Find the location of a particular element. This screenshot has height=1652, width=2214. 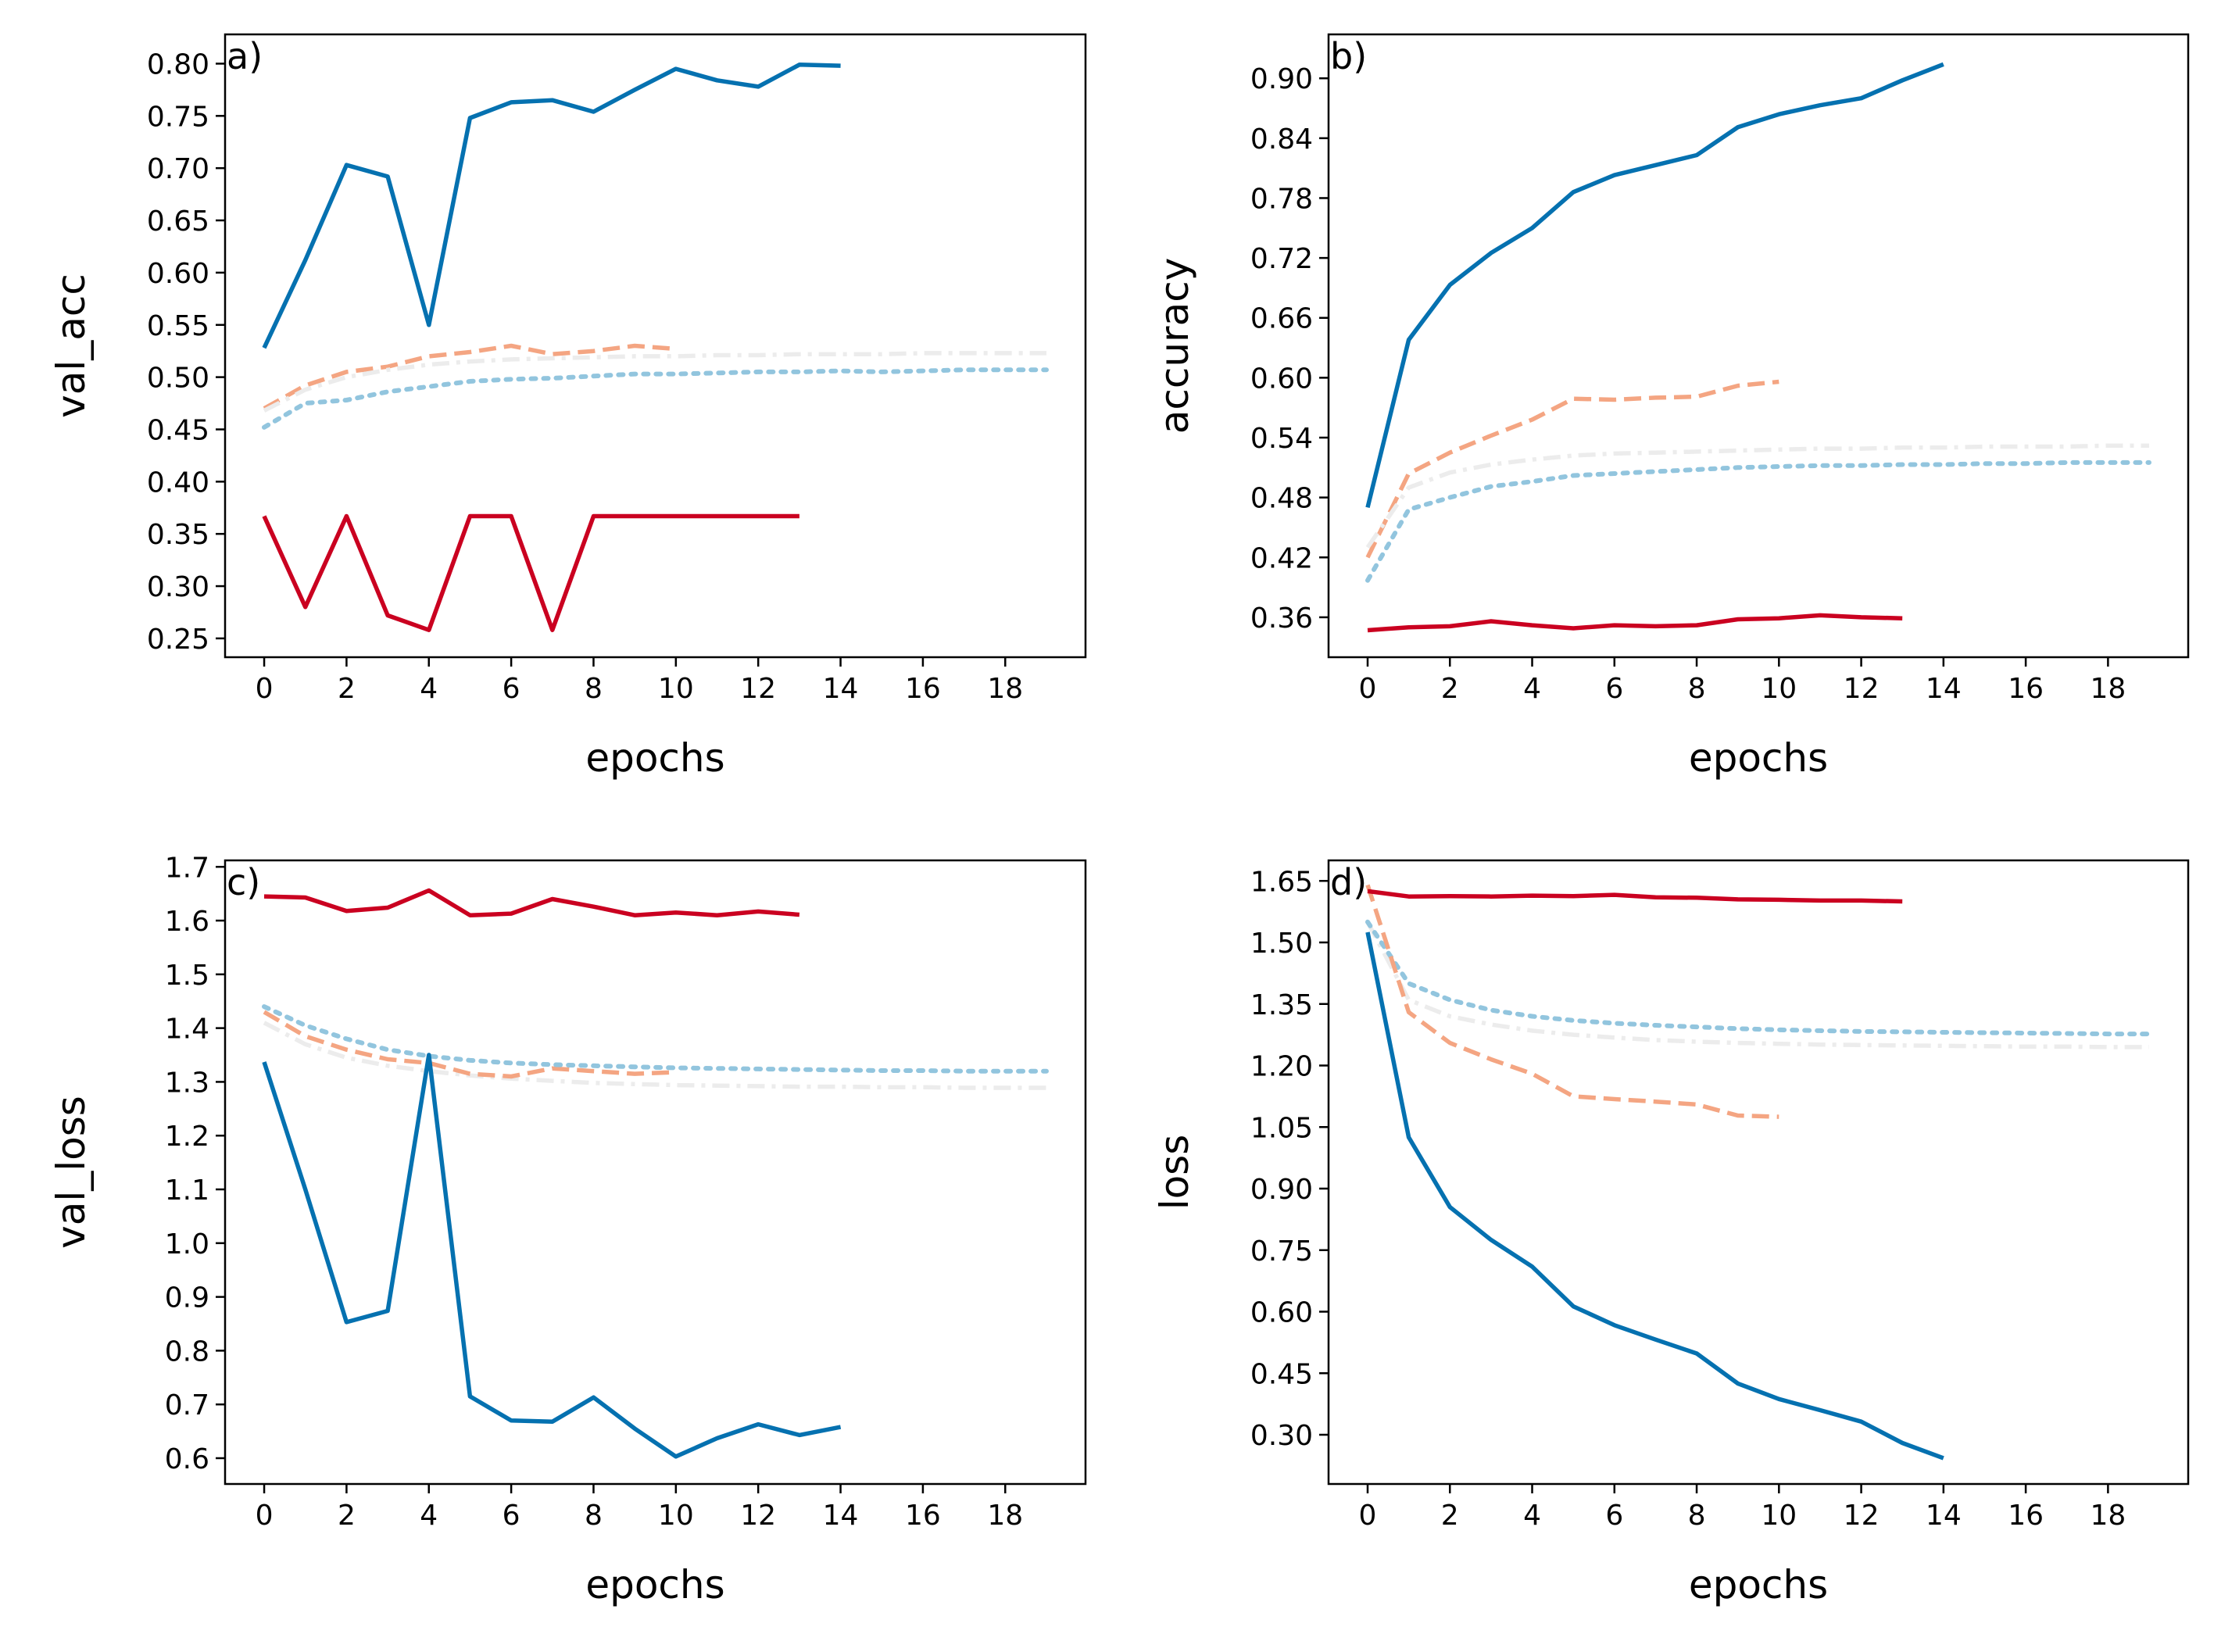

y-tick-label: 1.35 is located at coordinates (1281, 1005).